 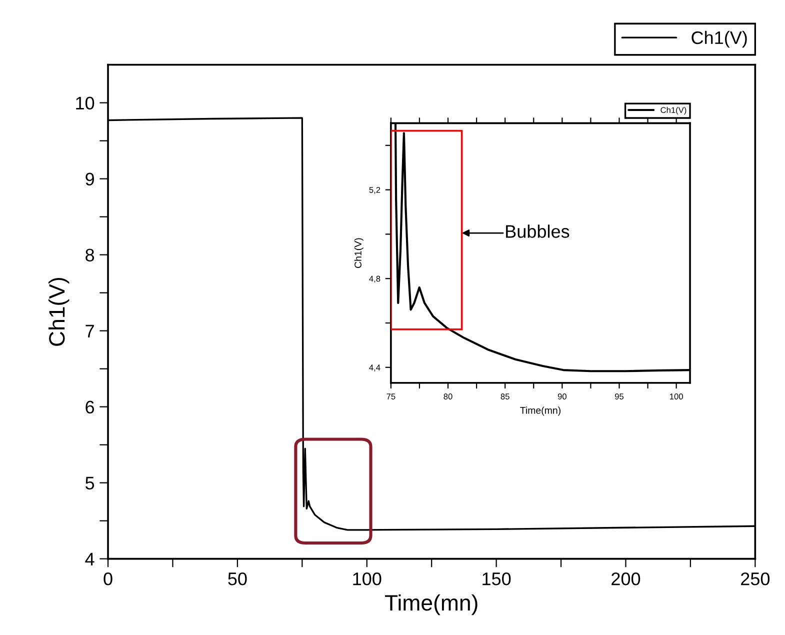 What do you see at coordinates (538, 231) in the screenshot?
I see `annotation: Bubbles` at bounding box center [538, 231].